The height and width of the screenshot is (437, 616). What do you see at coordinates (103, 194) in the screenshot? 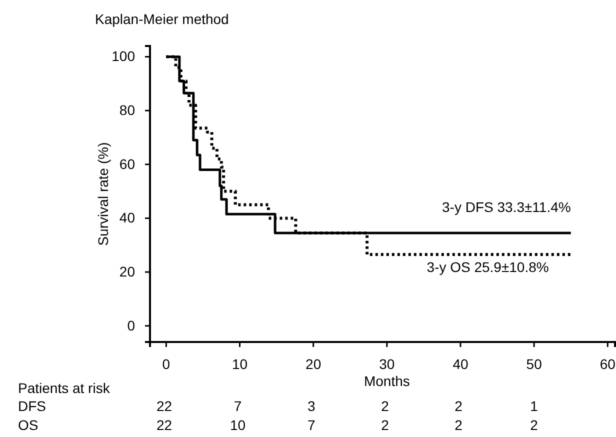
I see `y-axis-title: Survival rate (%)` at bounding box center [103, 194].